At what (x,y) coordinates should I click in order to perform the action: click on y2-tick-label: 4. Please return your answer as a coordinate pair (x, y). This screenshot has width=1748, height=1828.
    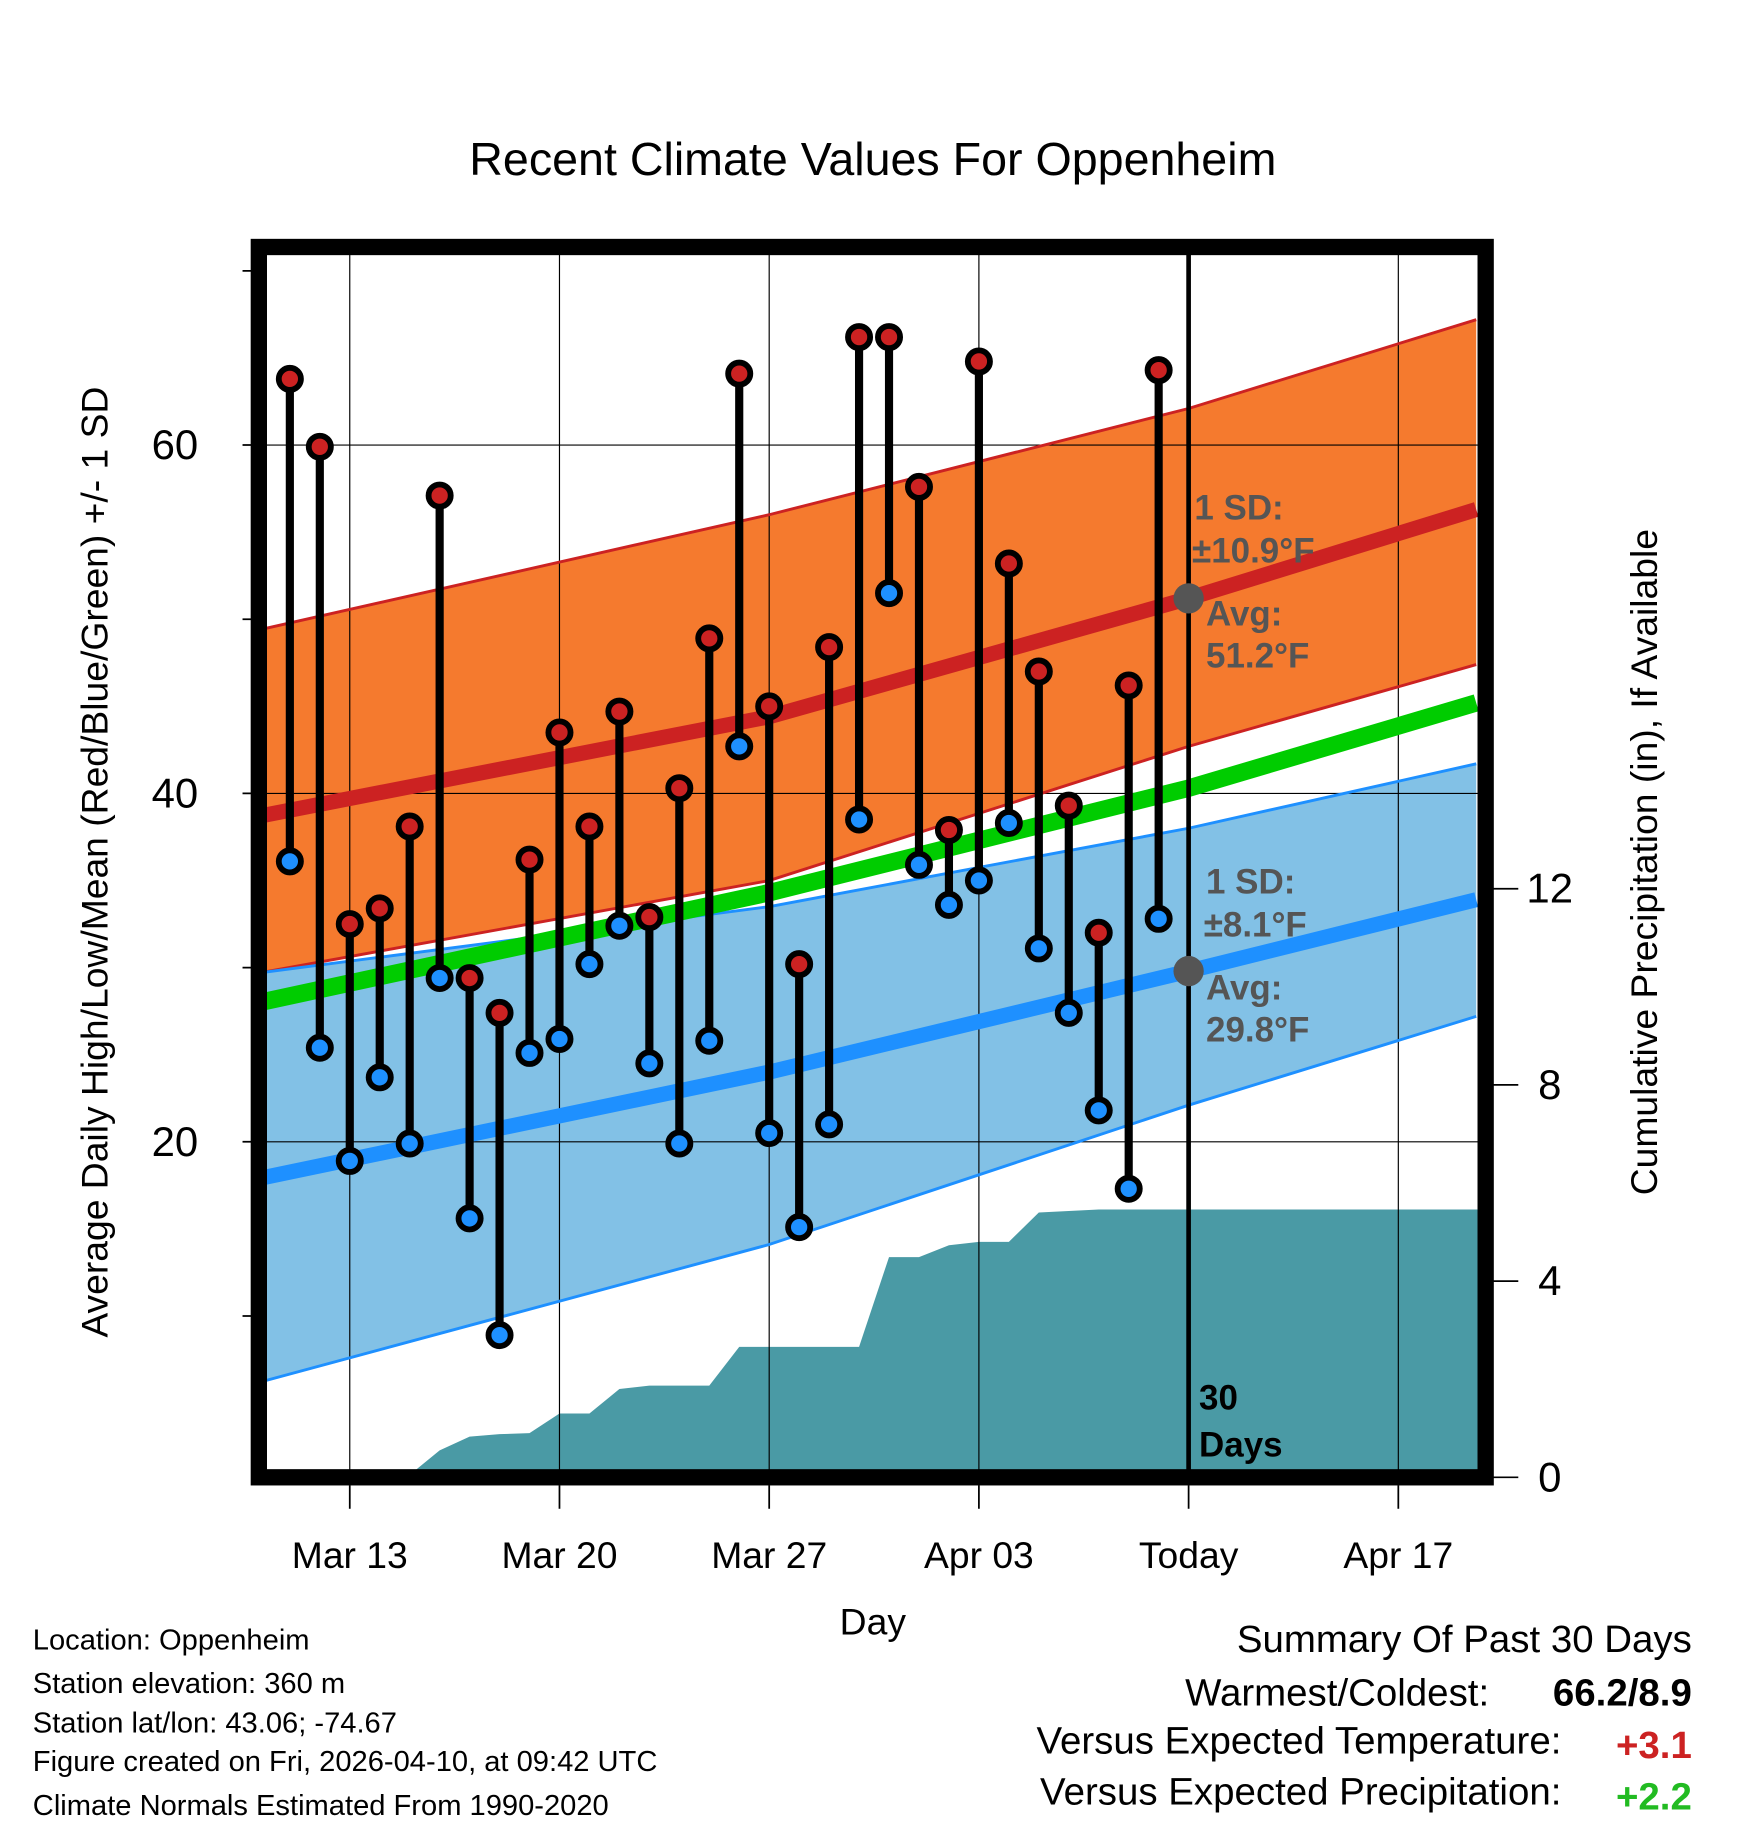
    Looking at the image, I should click on (1549, 1280).